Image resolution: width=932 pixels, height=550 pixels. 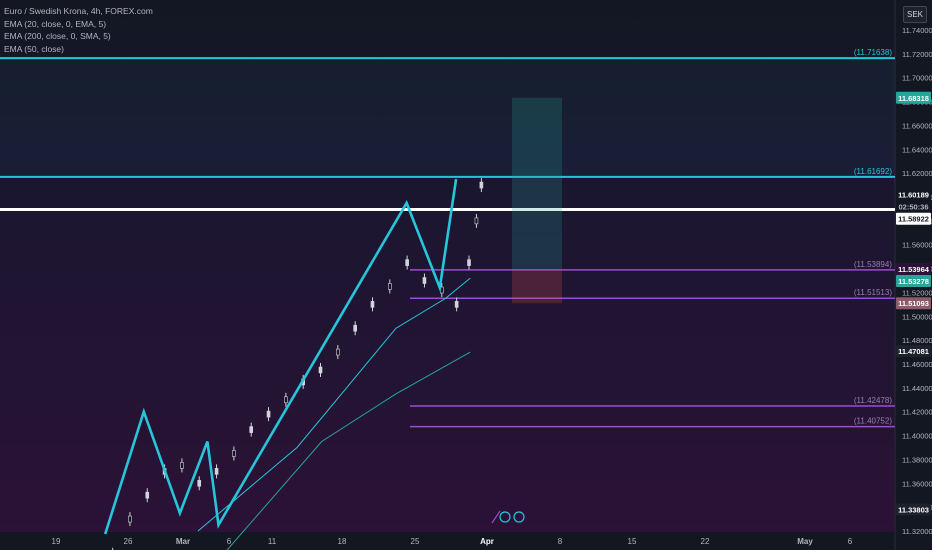 I want to click on price-badge-text: 11.58922, so click(x=913, y=219).